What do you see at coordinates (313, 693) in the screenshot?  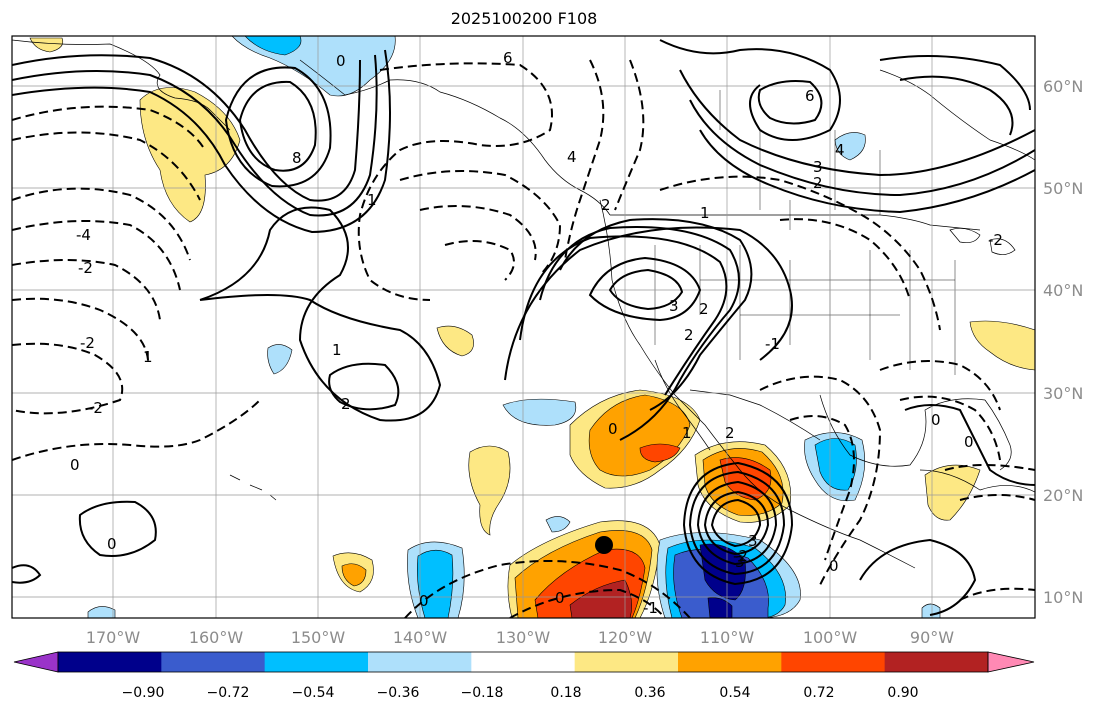 I see `colorbar-label: −0.54` at bounding box center [313, 693].